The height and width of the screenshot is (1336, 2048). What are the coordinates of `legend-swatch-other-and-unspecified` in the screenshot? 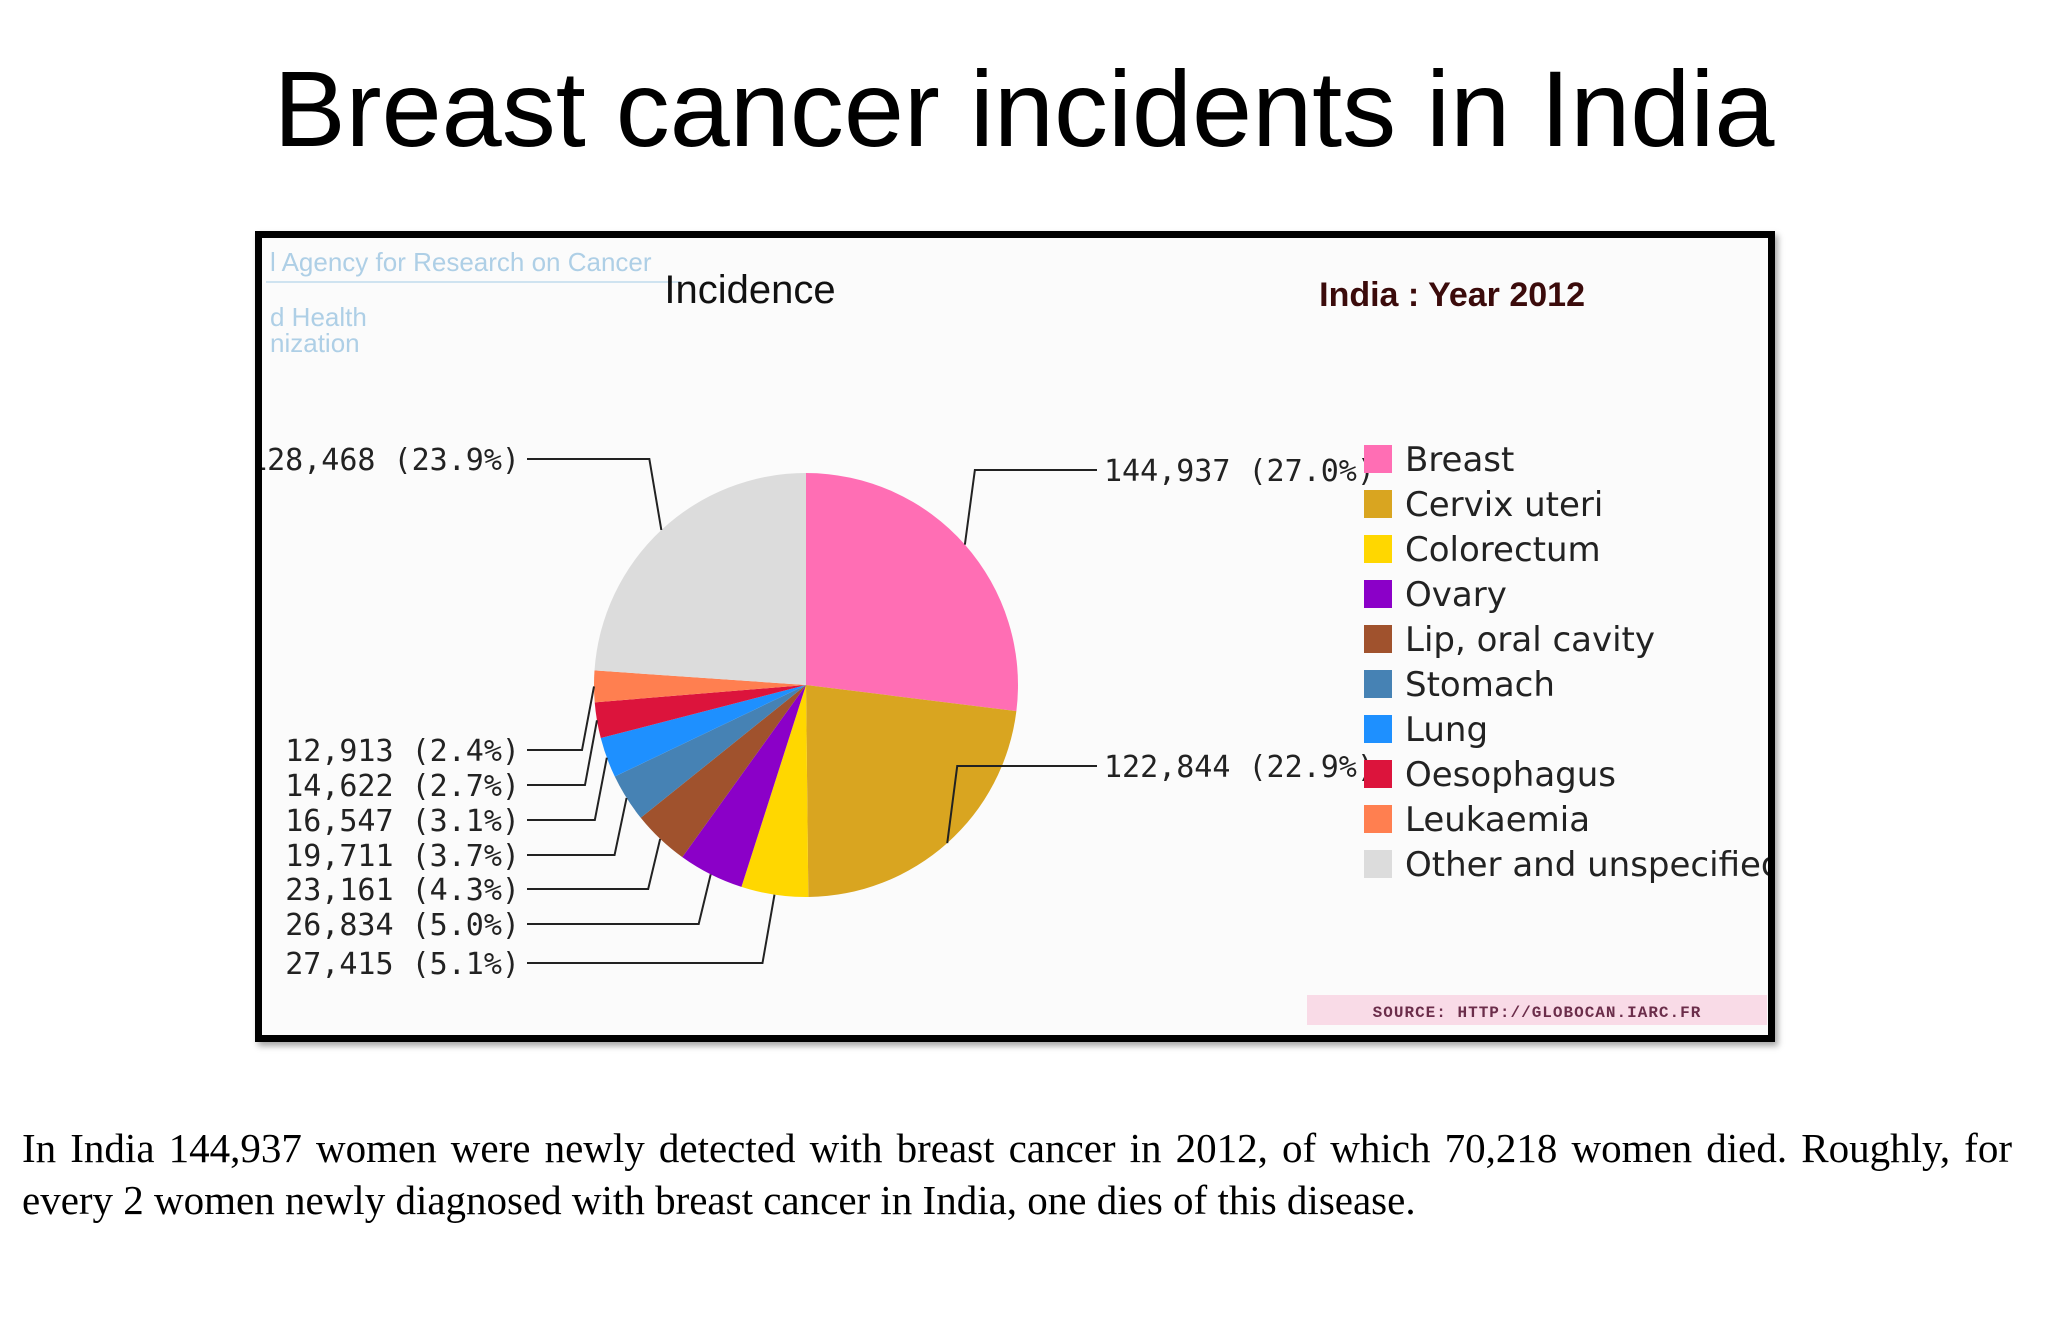 It's located at (1378, 864).